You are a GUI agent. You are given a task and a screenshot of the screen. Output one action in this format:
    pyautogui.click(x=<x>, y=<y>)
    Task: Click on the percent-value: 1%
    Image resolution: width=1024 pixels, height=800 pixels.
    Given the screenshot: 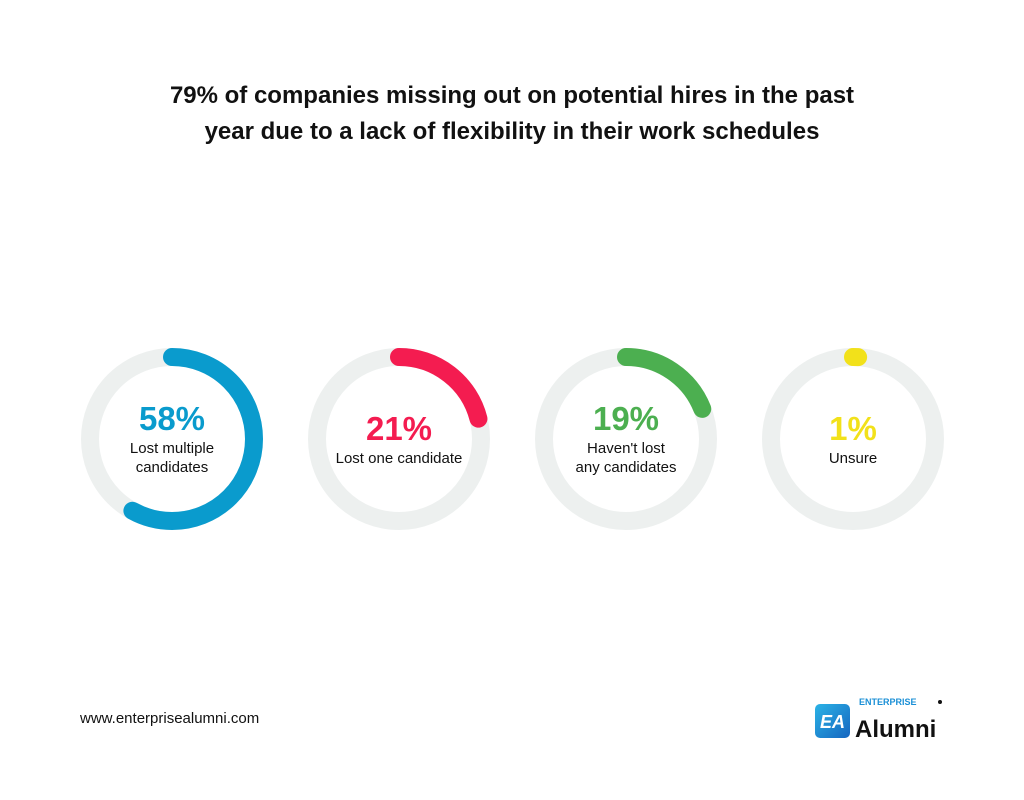 What is the action you would take?
    pyautogui.click(x=853, y=428)
    